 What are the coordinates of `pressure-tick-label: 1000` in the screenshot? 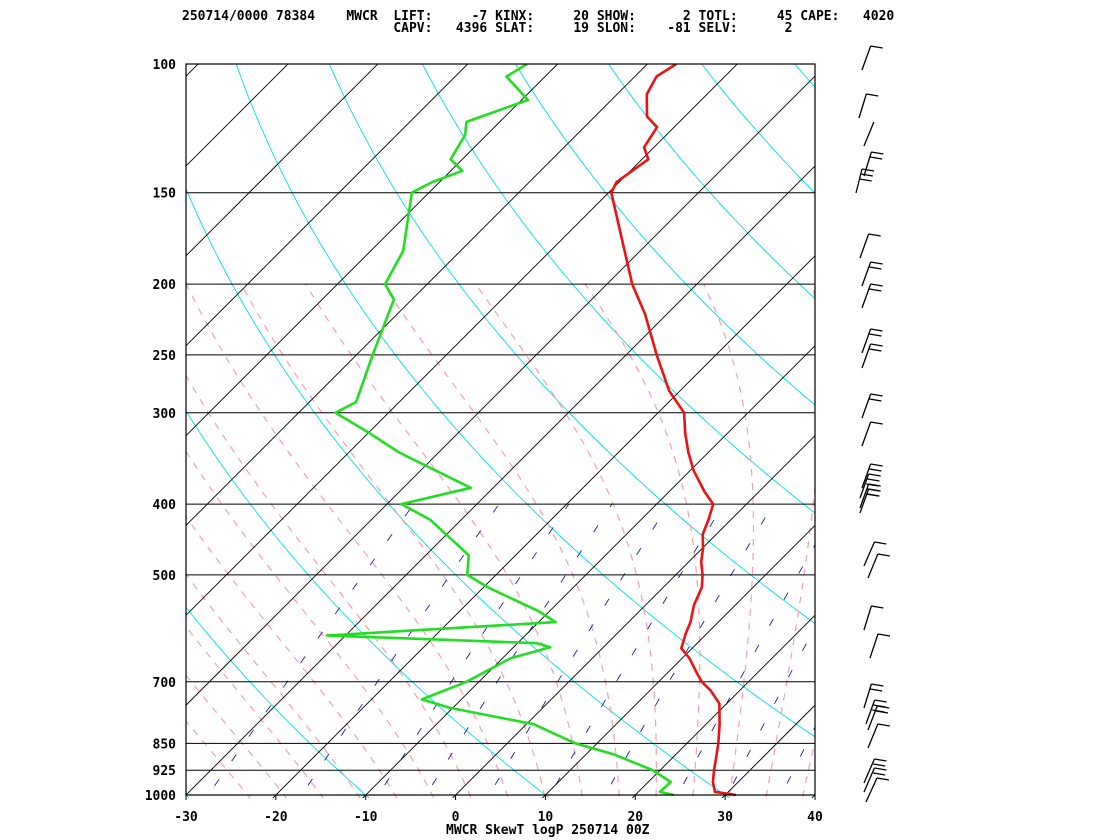 It's located at (160, 796).